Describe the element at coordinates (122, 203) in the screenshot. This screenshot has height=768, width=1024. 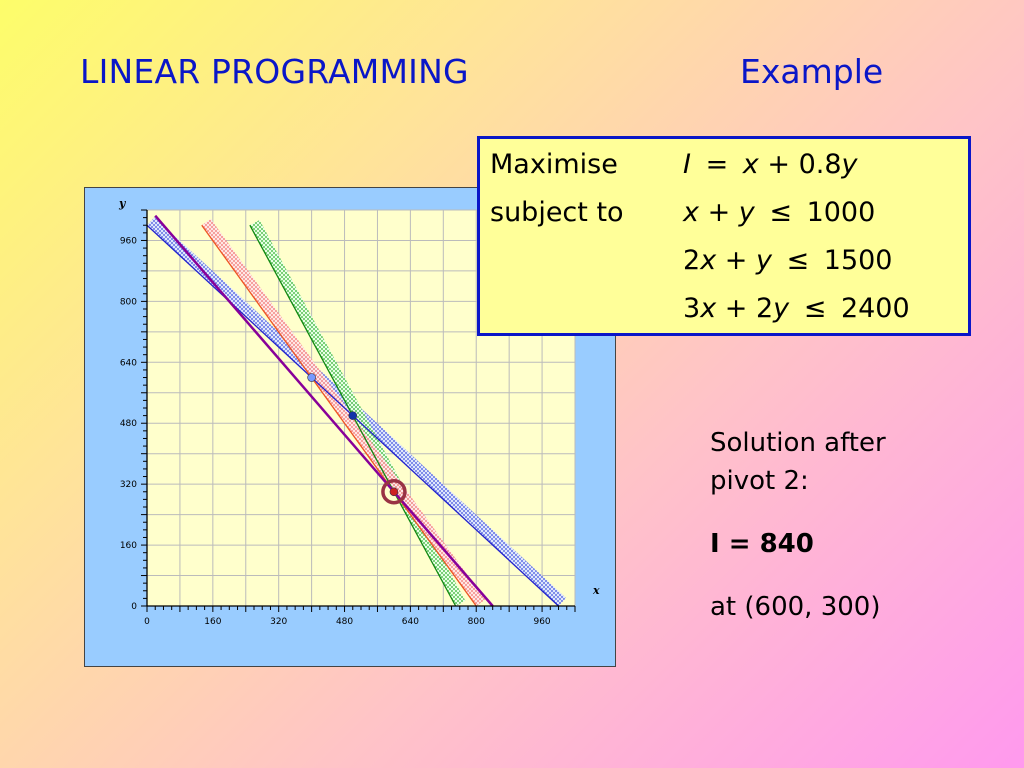
I see `y-axis-label: y` at that location.